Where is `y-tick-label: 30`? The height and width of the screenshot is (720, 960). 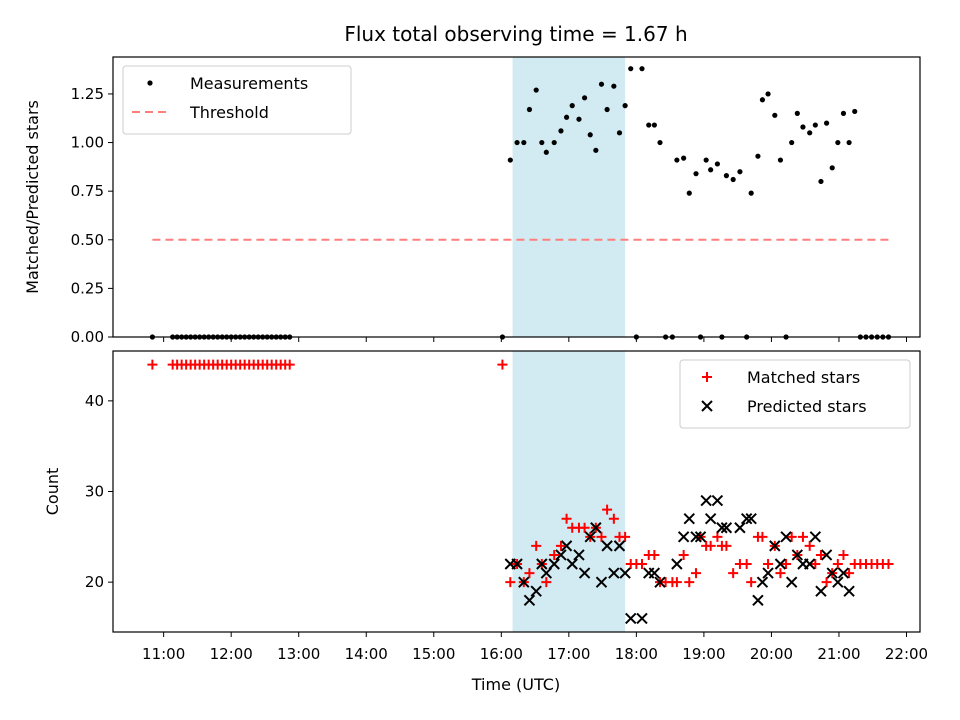
y-tick-label: 30 is located at coordinates (94, 492).